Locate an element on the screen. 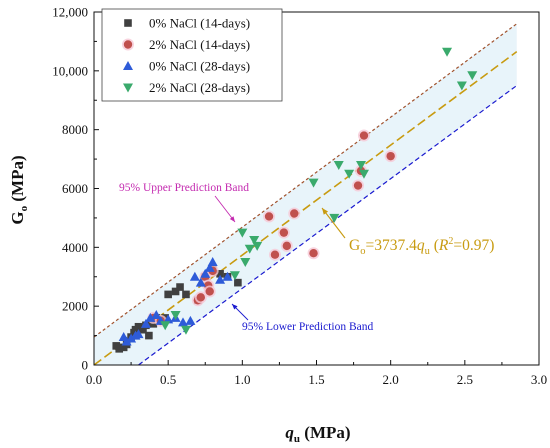 This screenshot has width=550, height=448. legend-box is located at coordinates (192, 55).